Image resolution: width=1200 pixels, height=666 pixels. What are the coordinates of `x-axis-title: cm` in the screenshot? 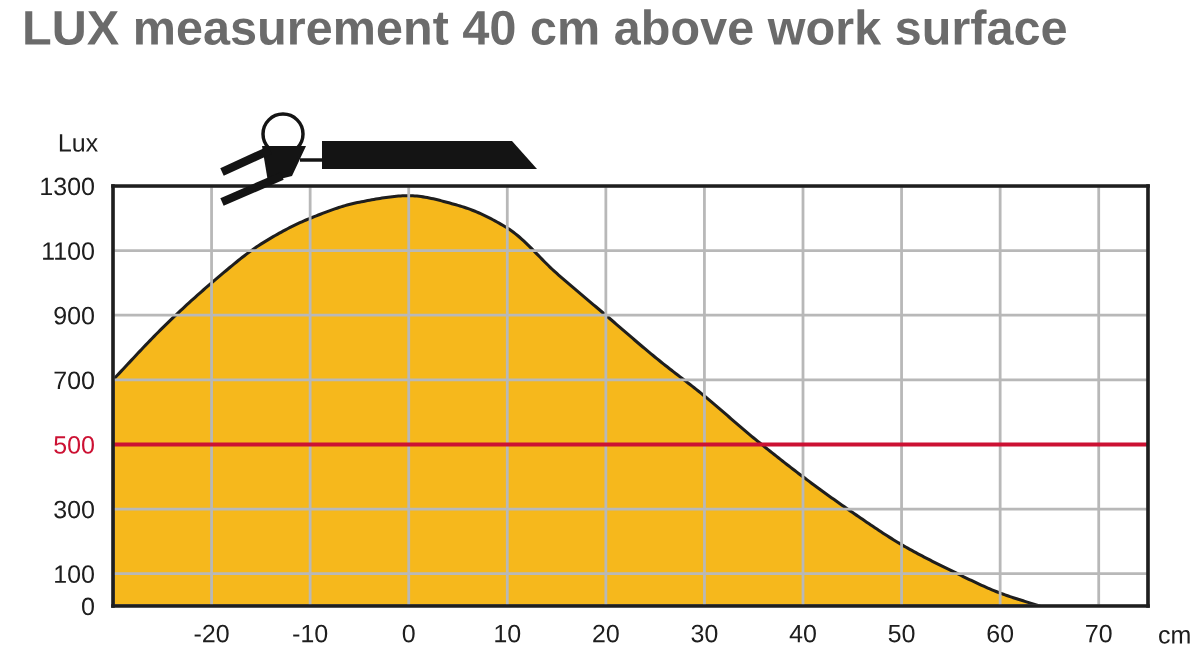 It's located at (1174, 637).